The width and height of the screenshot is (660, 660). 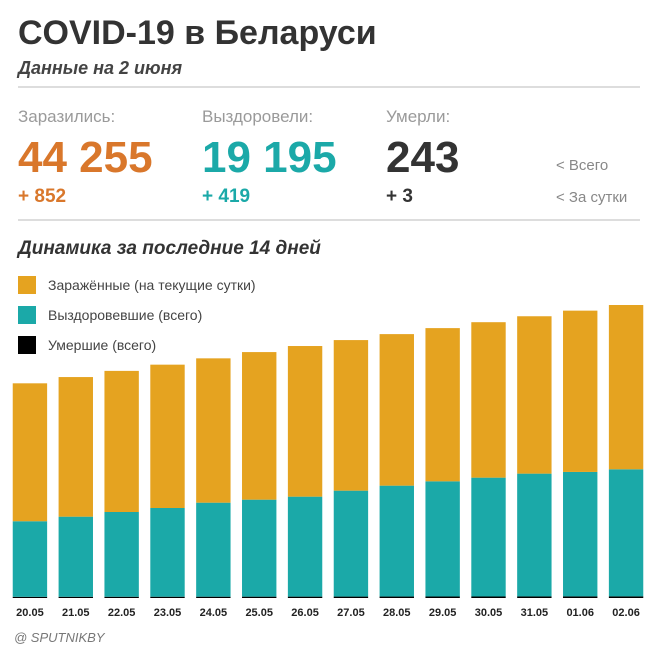 What do you see at coordinates (76, 613) in the screenshot?
I see `x-tick-label: 21.05` at bounding box center [76, 613].